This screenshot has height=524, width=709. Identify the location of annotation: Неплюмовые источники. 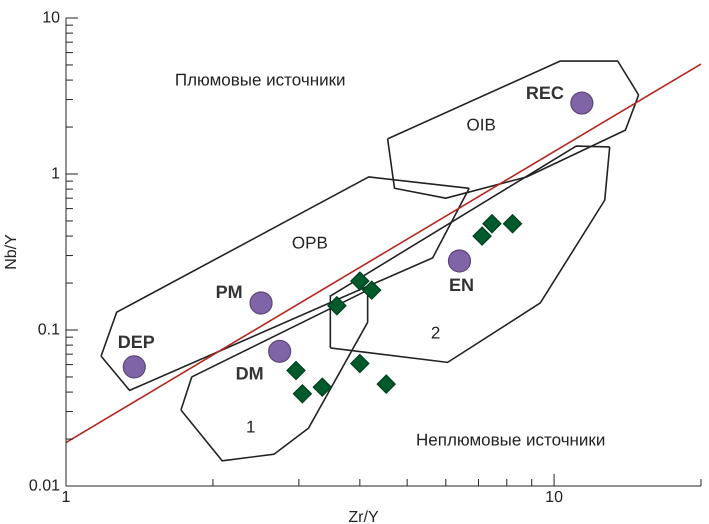
(511, 440).